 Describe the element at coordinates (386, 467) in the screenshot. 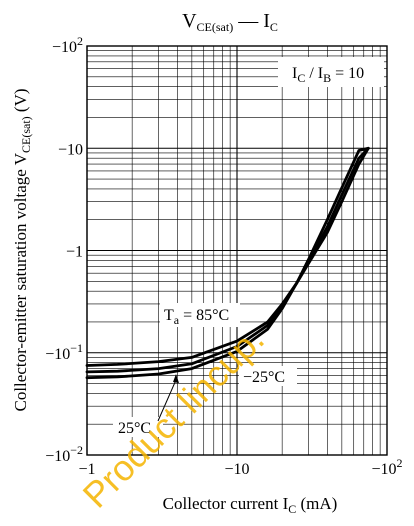

I see `x-tick-label: −102` at that location.